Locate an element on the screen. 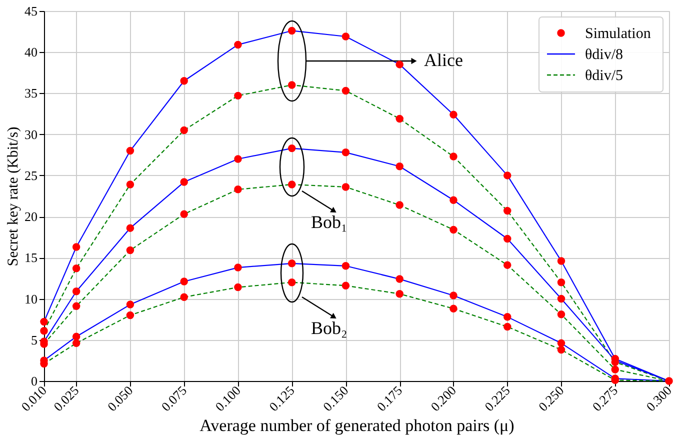 Image resolution: width=698 pixels, height=445 pixels. legend-label: Simulation is located at coordinates (618, 34).